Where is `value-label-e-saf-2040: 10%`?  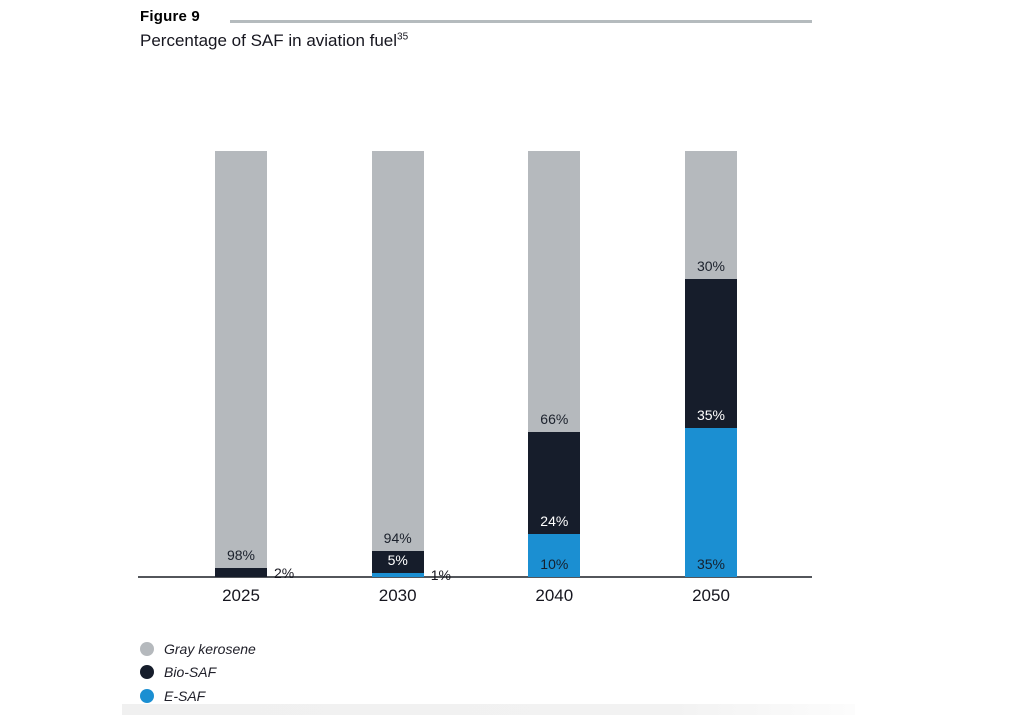 value-label-e-saf-2040: 10% is located at coordinates (554, 564).